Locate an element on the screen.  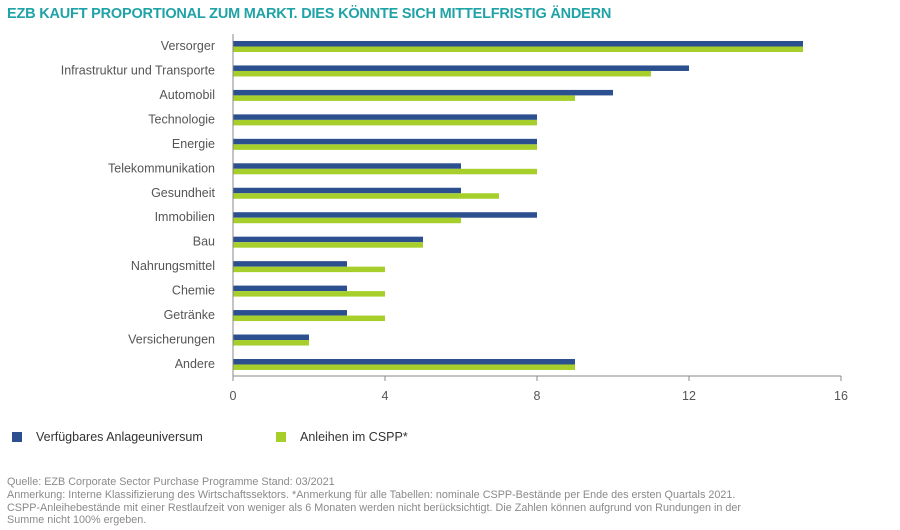
category-label: Andere is located at coordinates (195, 364).